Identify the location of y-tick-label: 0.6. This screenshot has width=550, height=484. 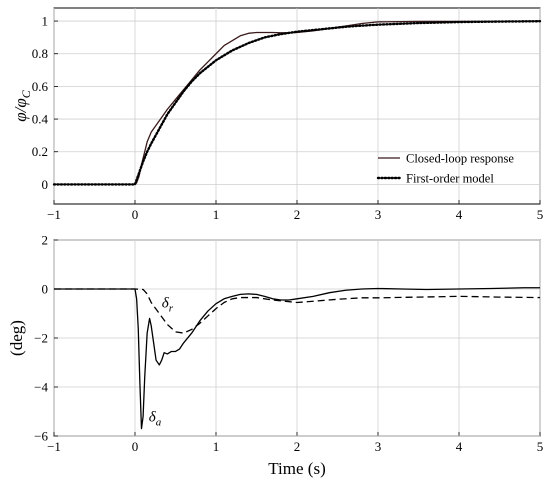
(40, 86).